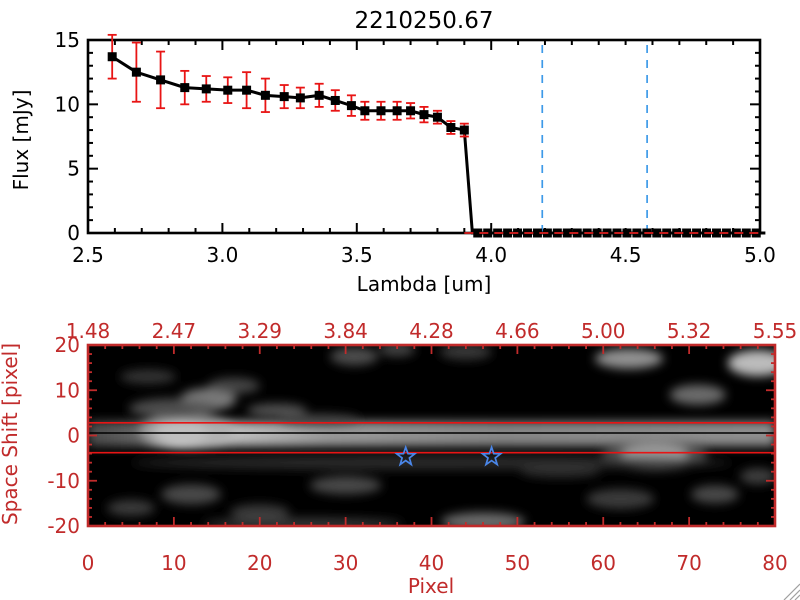 The height and width of the screenshot is (600, 800). What do you see at coordinates (431, 563) in the screenshot?
I see `pixel-tick-label: 40` at bounding box center [431, 563].